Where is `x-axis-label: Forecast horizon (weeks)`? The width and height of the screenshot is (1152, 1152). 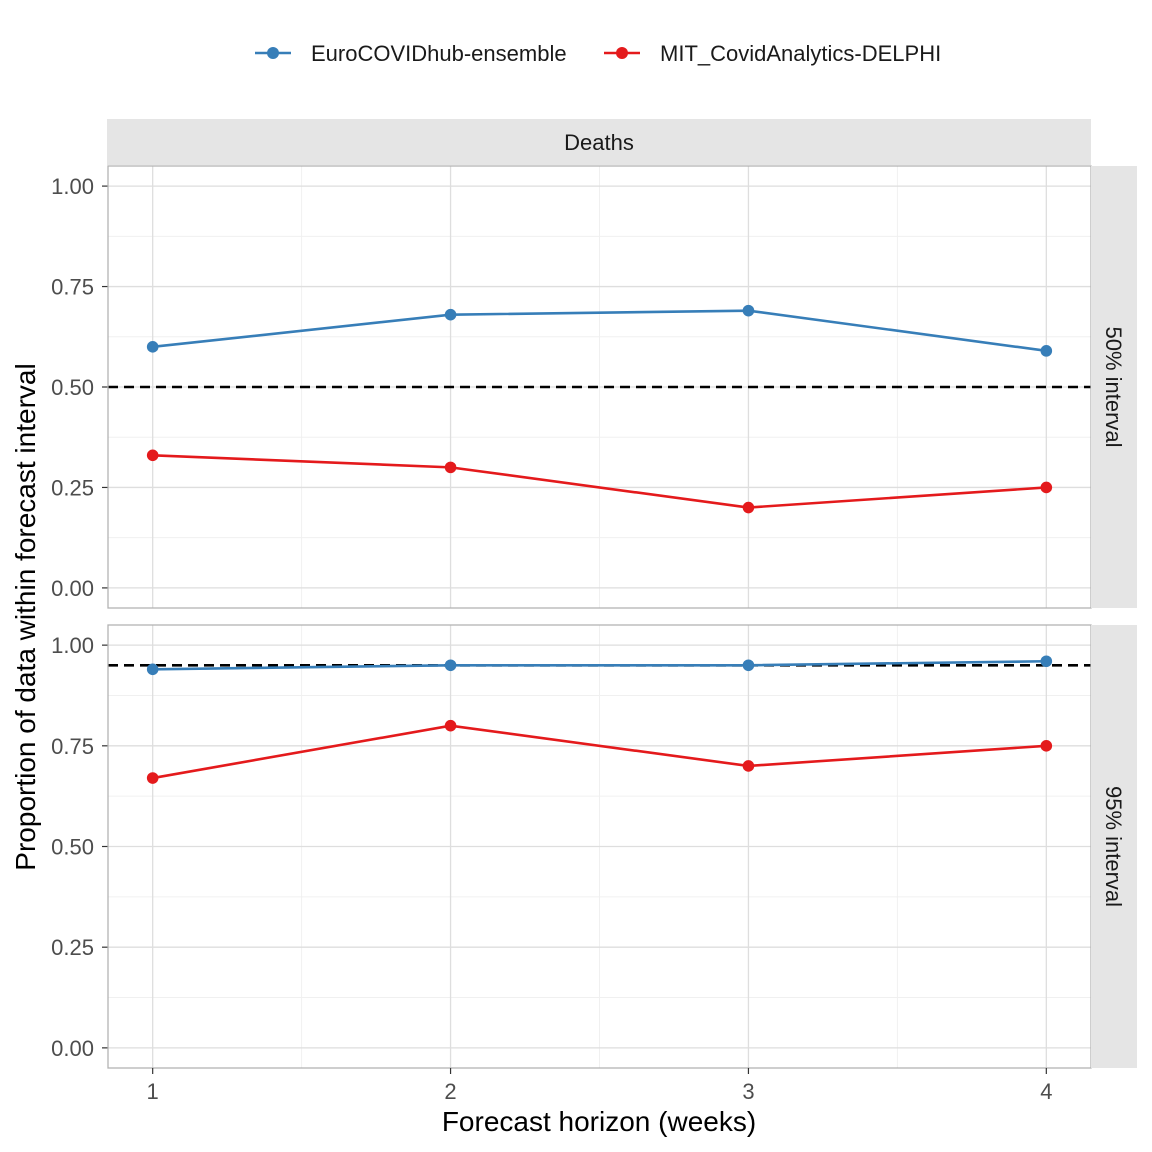 x-axis-label: Forecast horizon (weeks) is located at coordinates (599, 1121).